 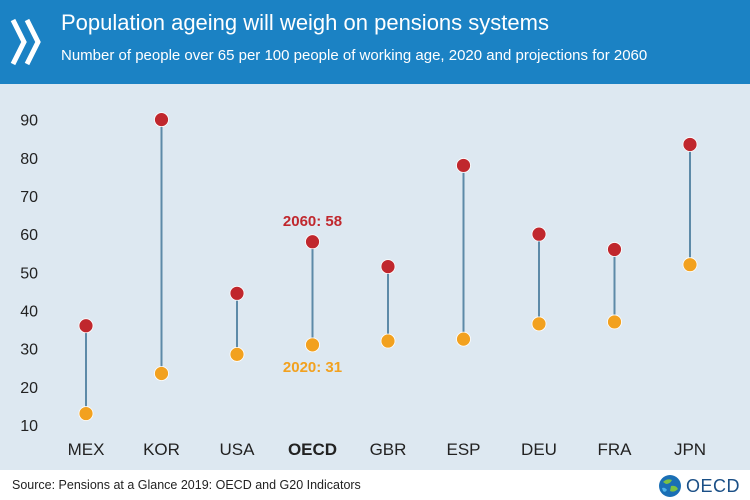 What do you see at coordinates (25, 42) in the screenshot?
I see `oecd-chevrons-icon` at bounding box center [25, 42].